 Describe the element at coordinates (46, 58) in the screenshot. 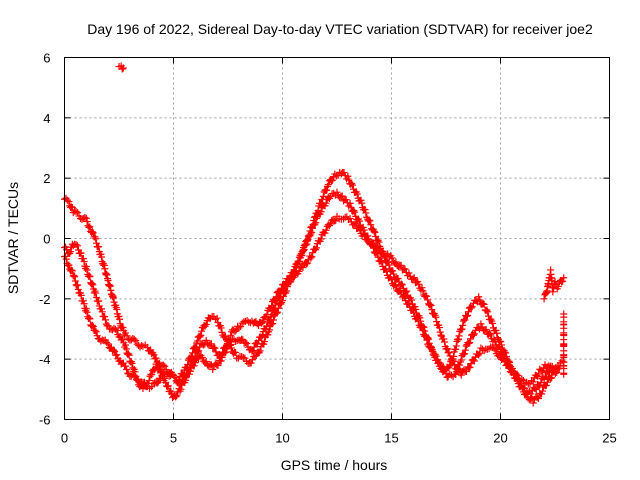

I see `y-tick-label: 6` at that location.